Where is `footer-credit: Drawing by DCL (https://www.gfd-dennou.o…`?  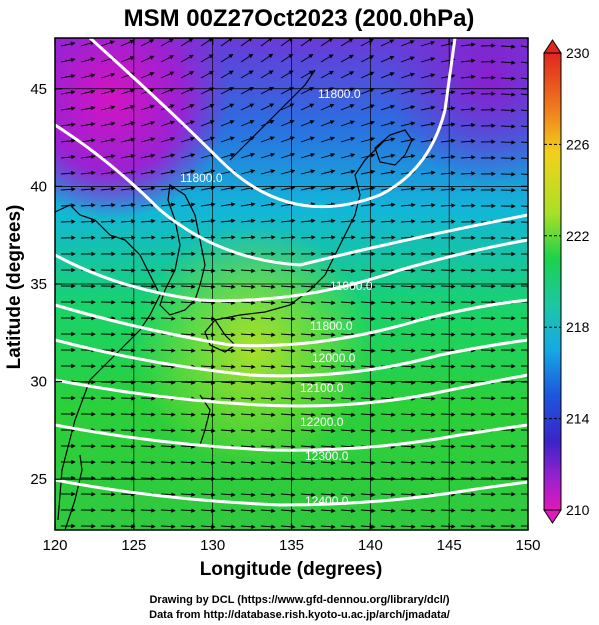 footer-credit: Drawing by DCL (https://www.gfd-dennou.o… is located at coordinates (299, 600).